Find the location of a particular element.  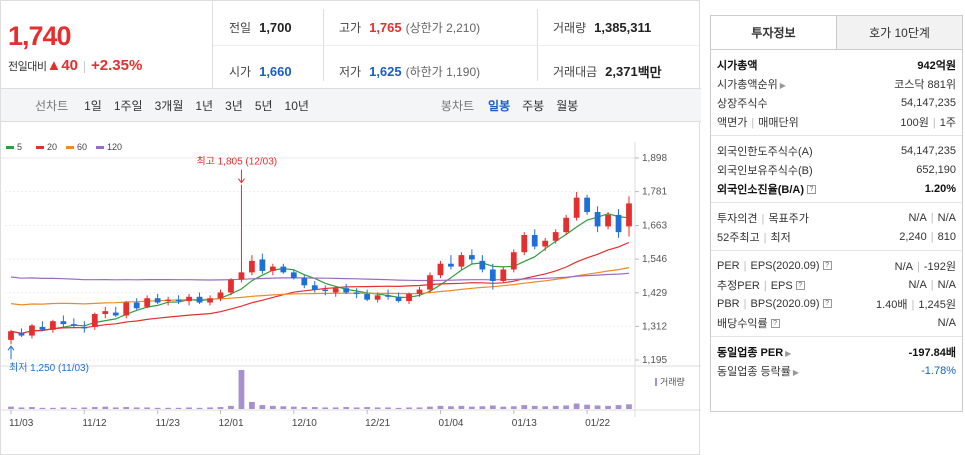

candle-monthly: 월봉 is located at coordinates (567, 105).